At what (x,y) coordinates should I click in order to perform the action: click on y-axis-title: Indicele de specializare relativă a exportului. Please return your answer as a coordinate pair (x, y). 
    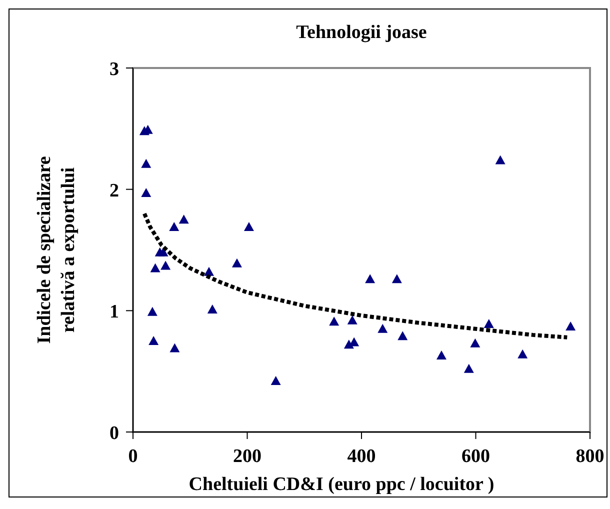
    Looking at the image, I should click on (56, 250).